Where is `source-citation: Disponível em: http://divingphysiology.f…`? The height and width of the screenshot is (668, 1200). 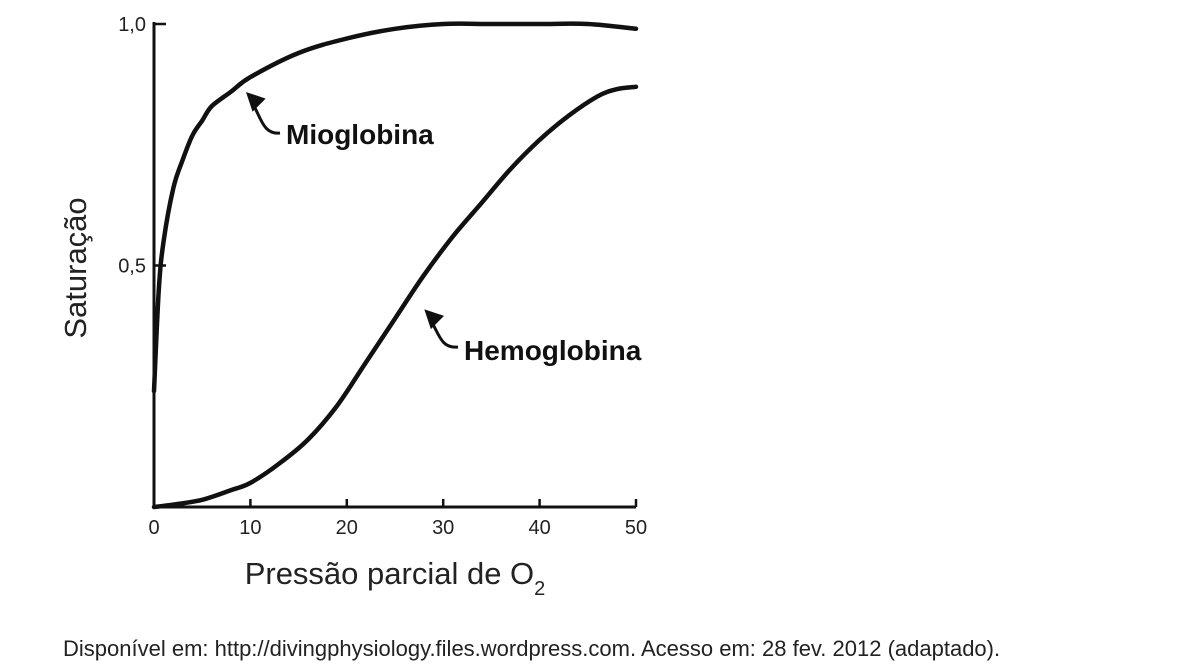 source-citation: Disponível em: http://divingphysiology.f… is located at coordinates (532, 648).